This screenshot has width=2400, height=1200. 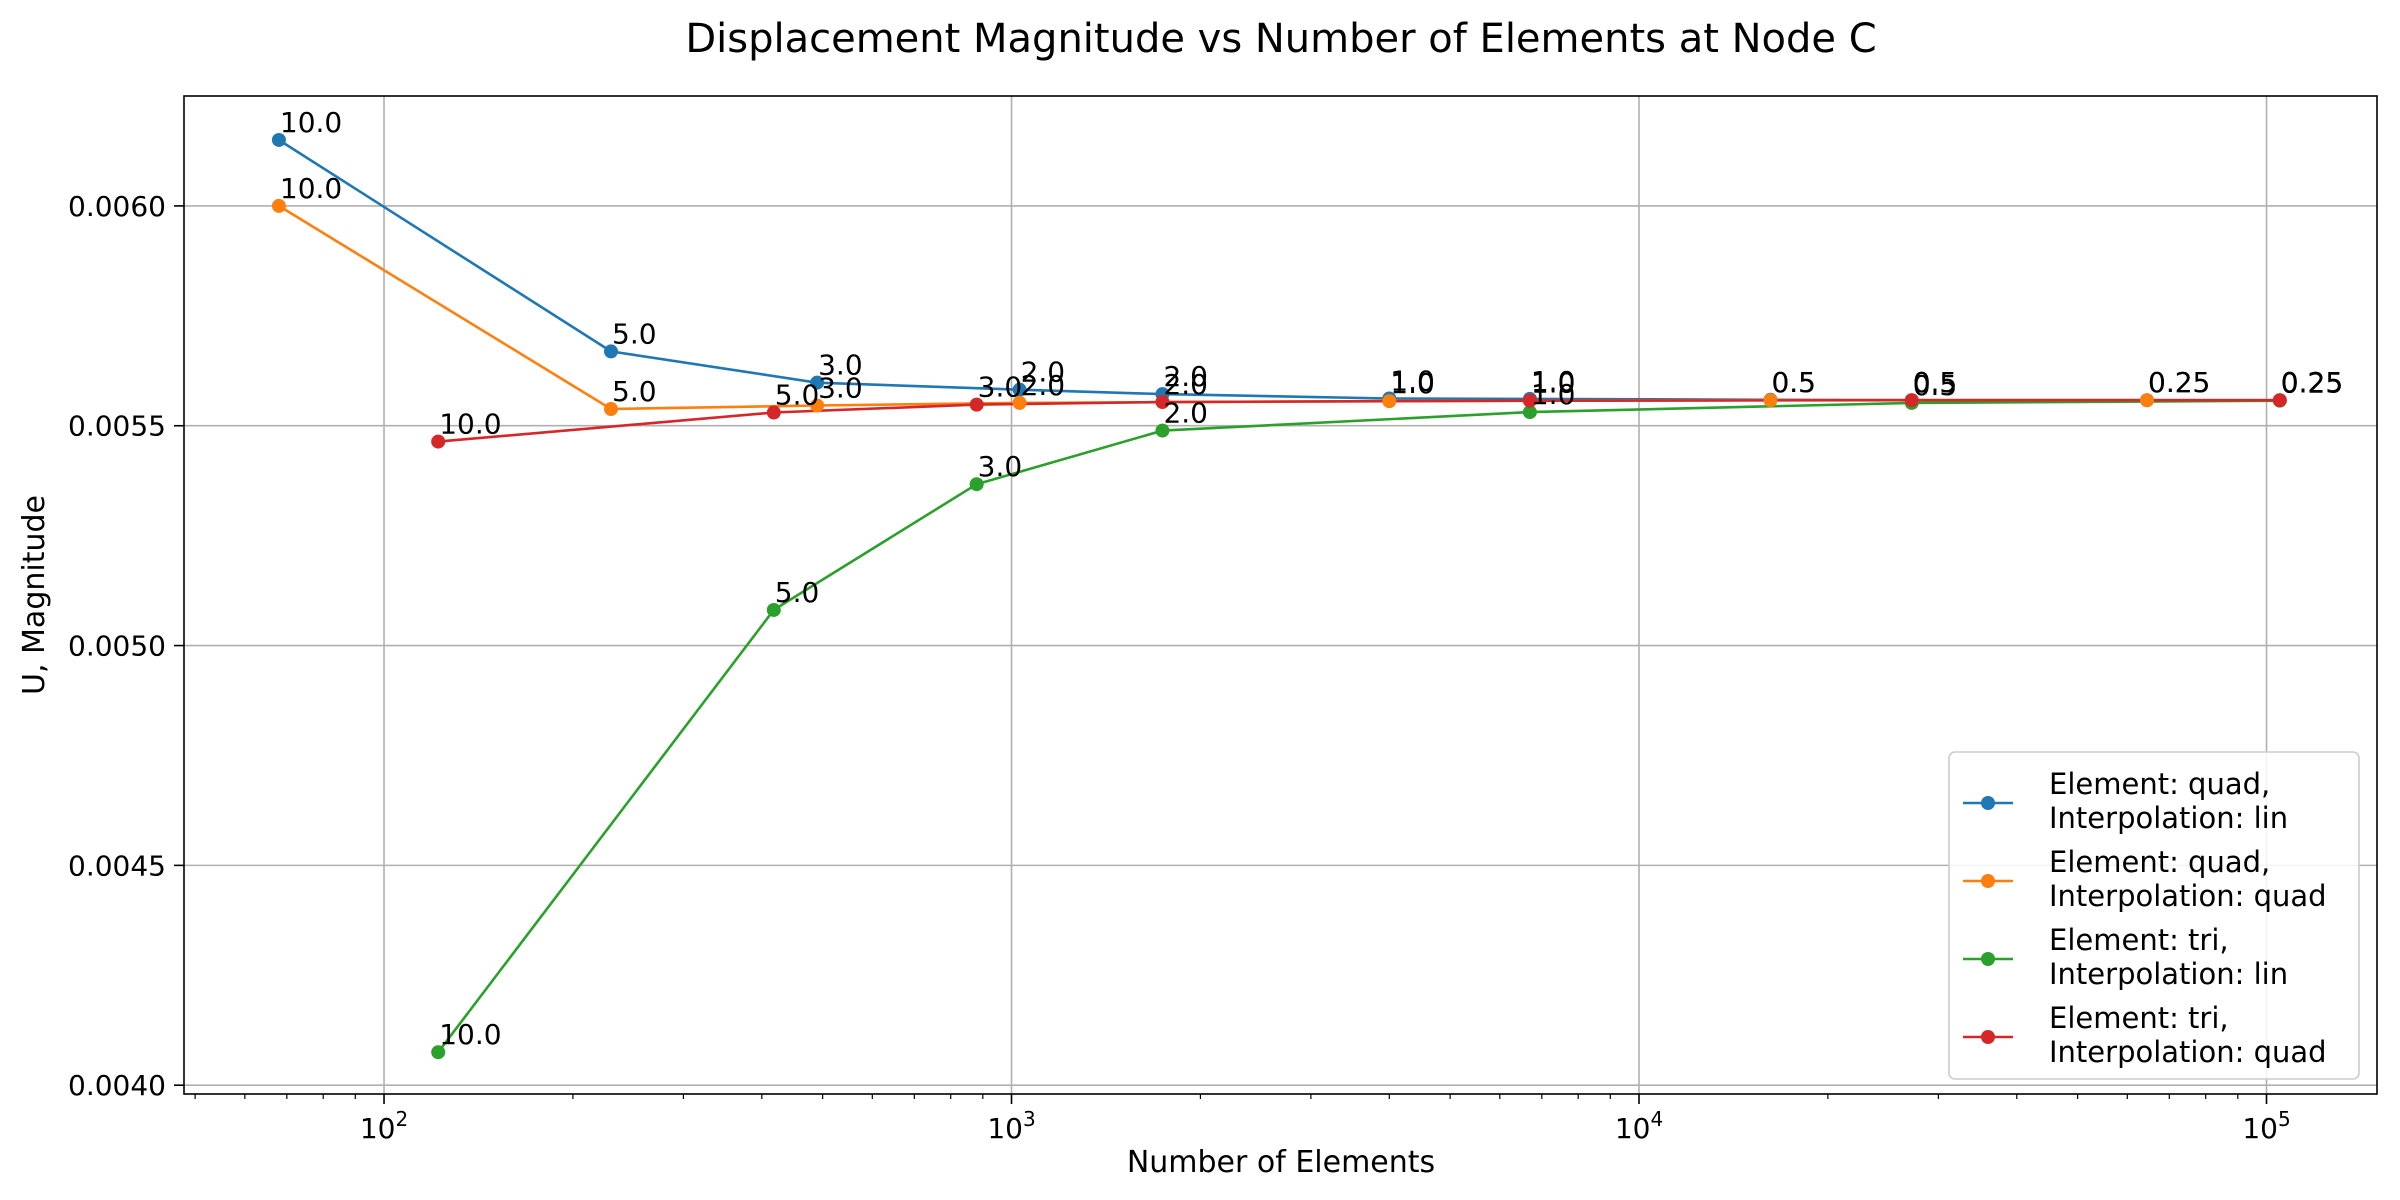 What do you see at coordinates (1242, 1119) in the screenshot?
I see `x-axis-ticks: 10² 10³ 10⁴ 10⁵` at bounding box center [1242, 1119].